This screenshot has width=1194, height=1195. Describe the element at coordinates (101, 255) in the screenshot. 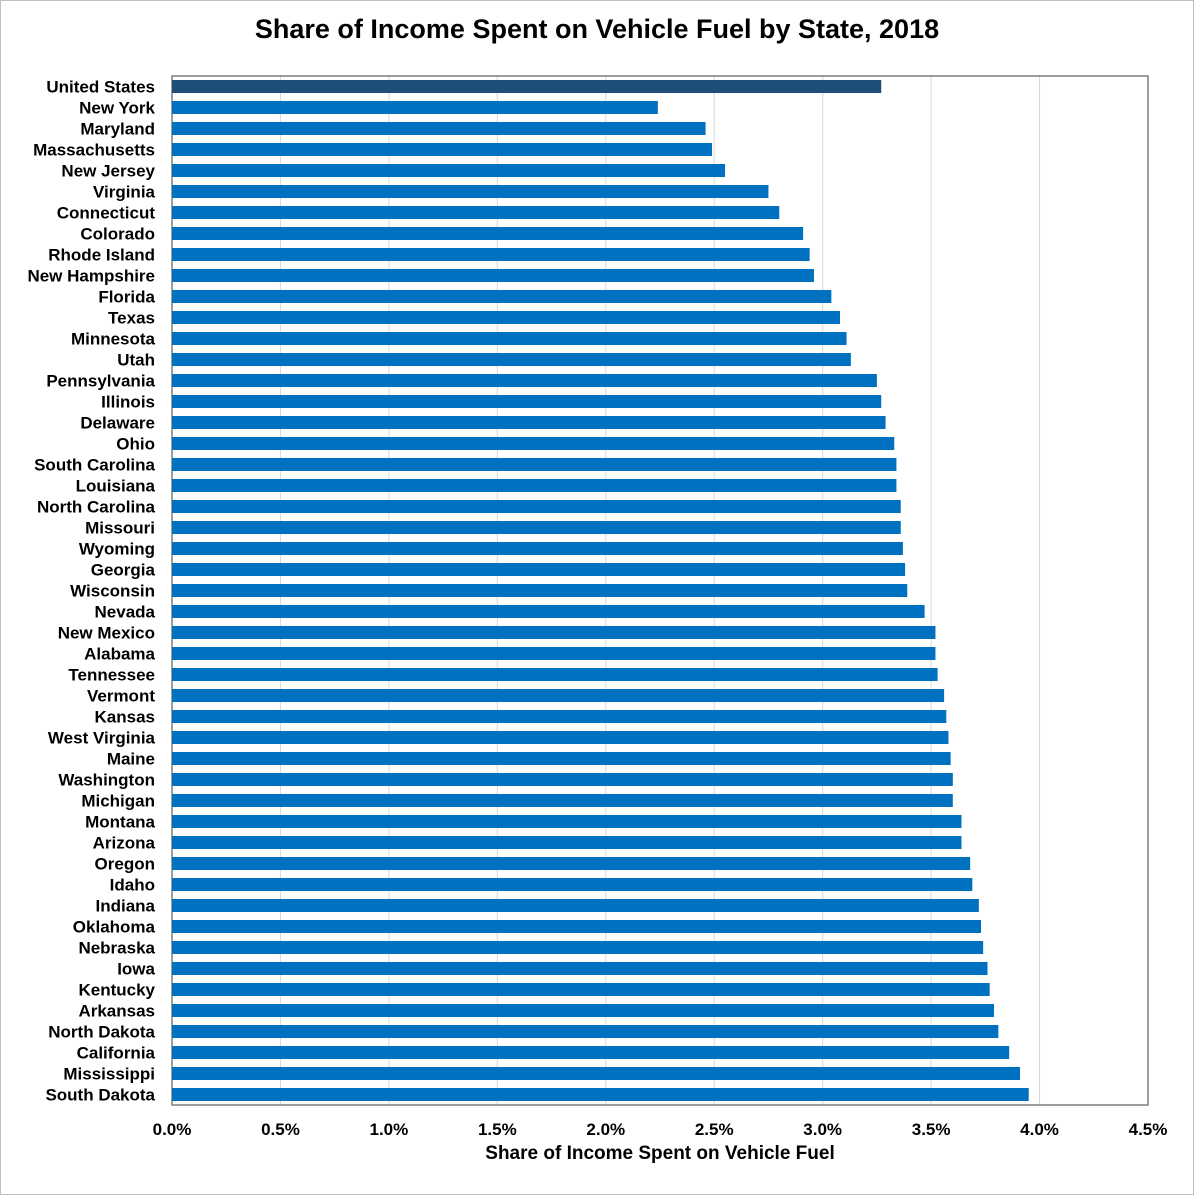

I see `category-label: Rhode Island` at that location.